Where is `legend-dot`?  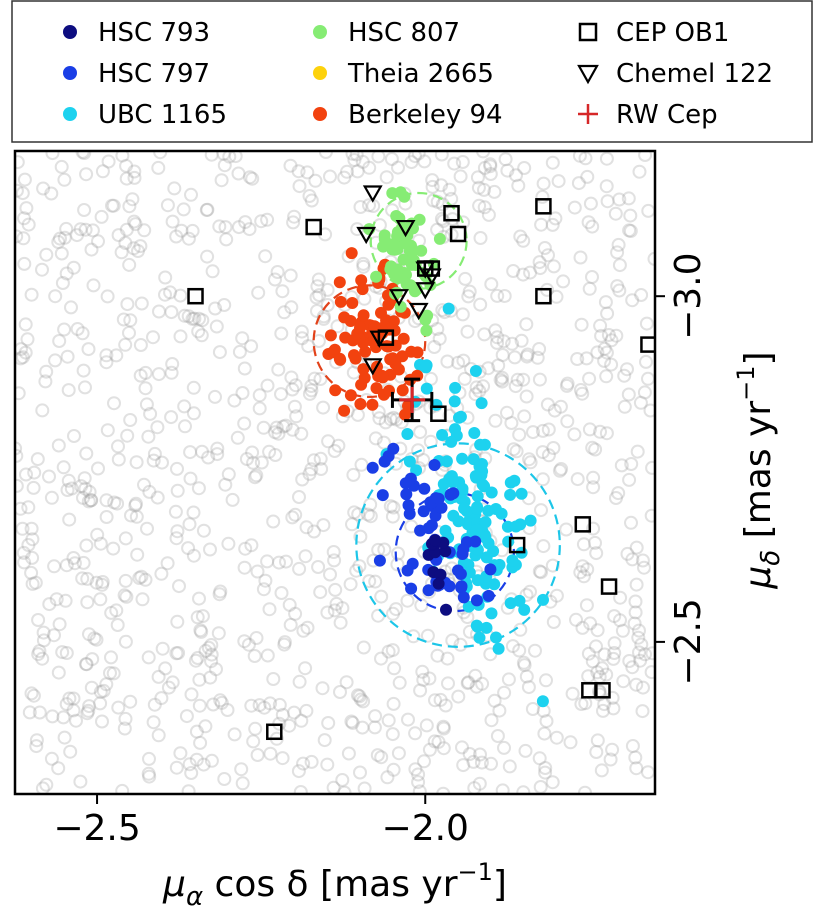
legend-dot is located at coordinates (70, 32).